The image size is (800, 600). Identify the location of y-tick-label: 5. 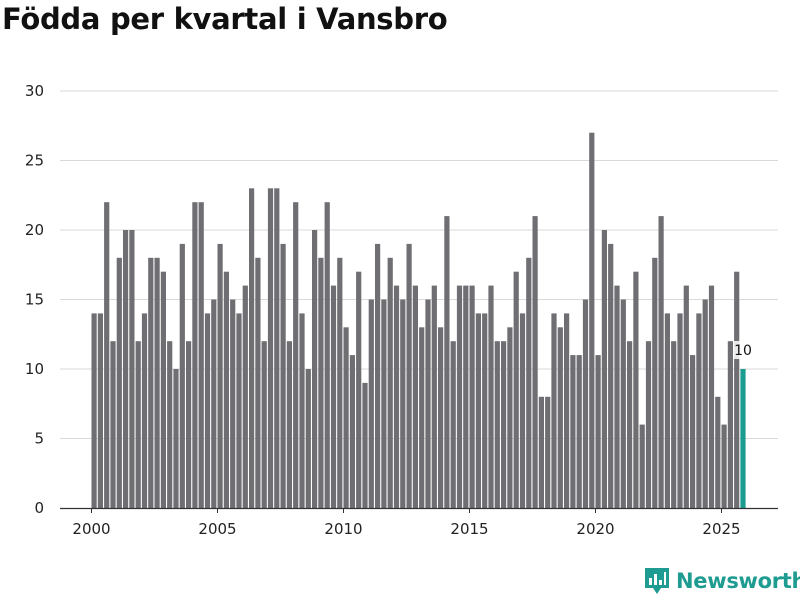
(39, 439).